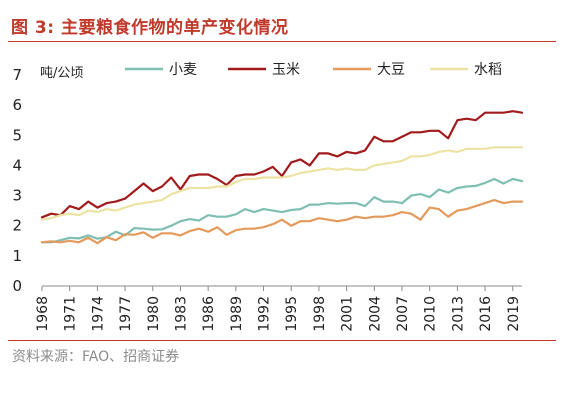 Image resolution: width=571 pixels, height=402 pixels. Describe the element at coordinates (403, 314) in the screenshot. I see `x-tick-label: 2007` at that location.